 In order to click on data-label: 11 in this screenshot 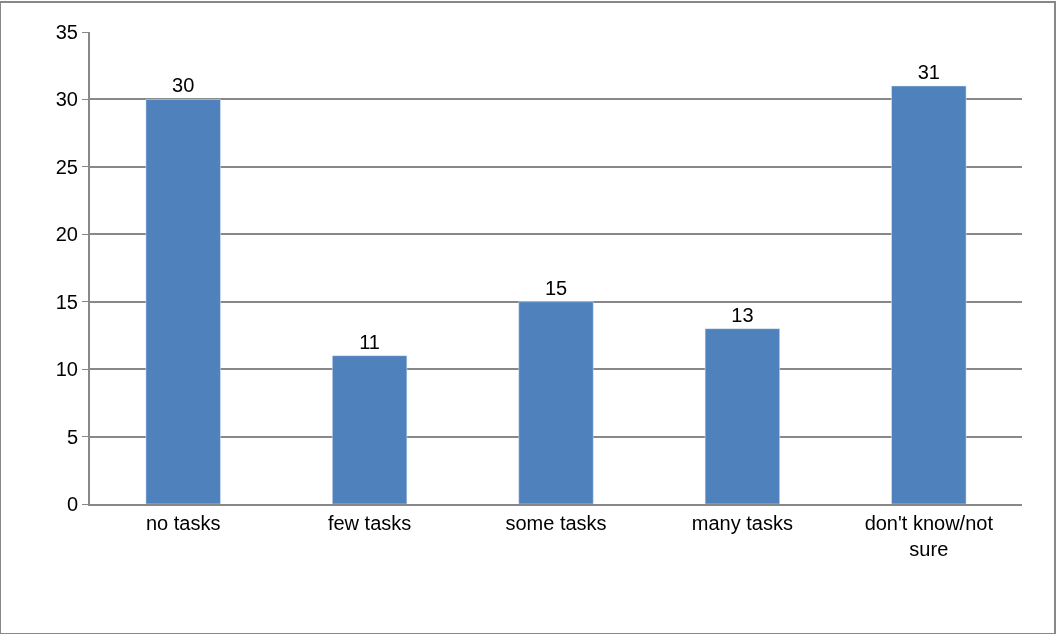, I will do `click(369, 341)`.